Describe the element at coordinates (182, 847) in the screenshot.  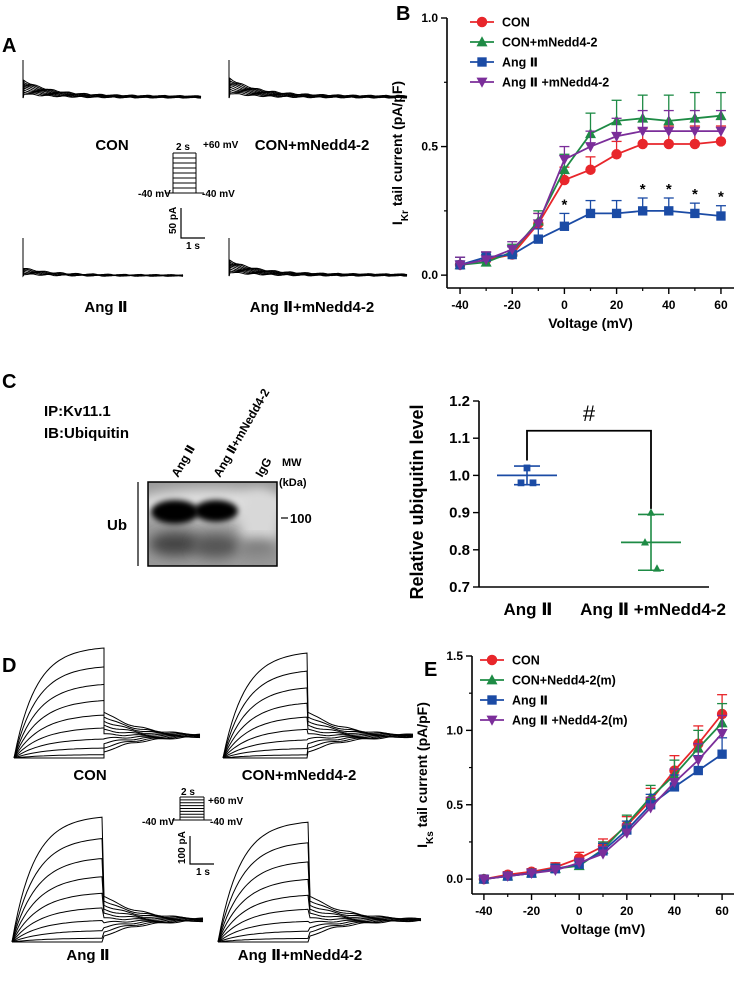
I see `scale-d-current: 100 pA` at that location.